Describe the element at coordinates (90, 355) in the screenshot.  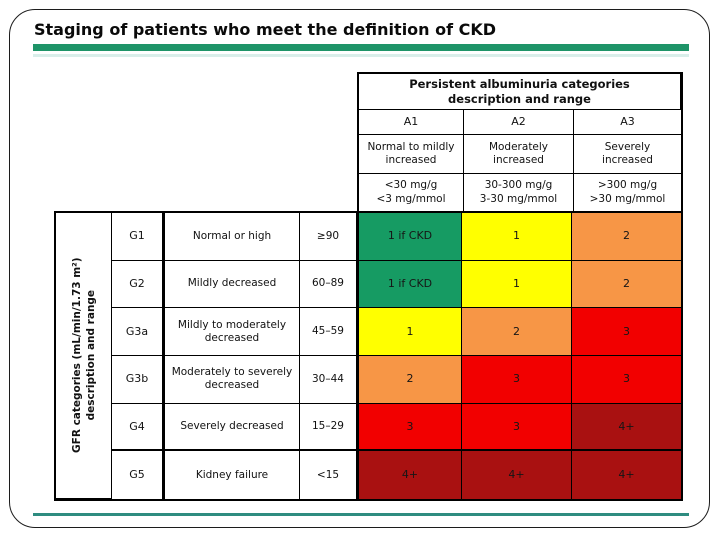
I see `gfr-axis-line-2: description and range` at that location.